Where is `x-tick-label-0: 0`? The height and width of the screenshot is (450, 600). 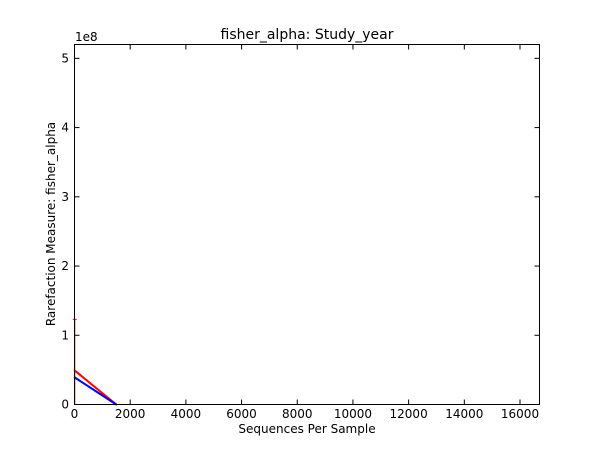 x-tick-label-0: 0 is located at coordinates (75, 414).